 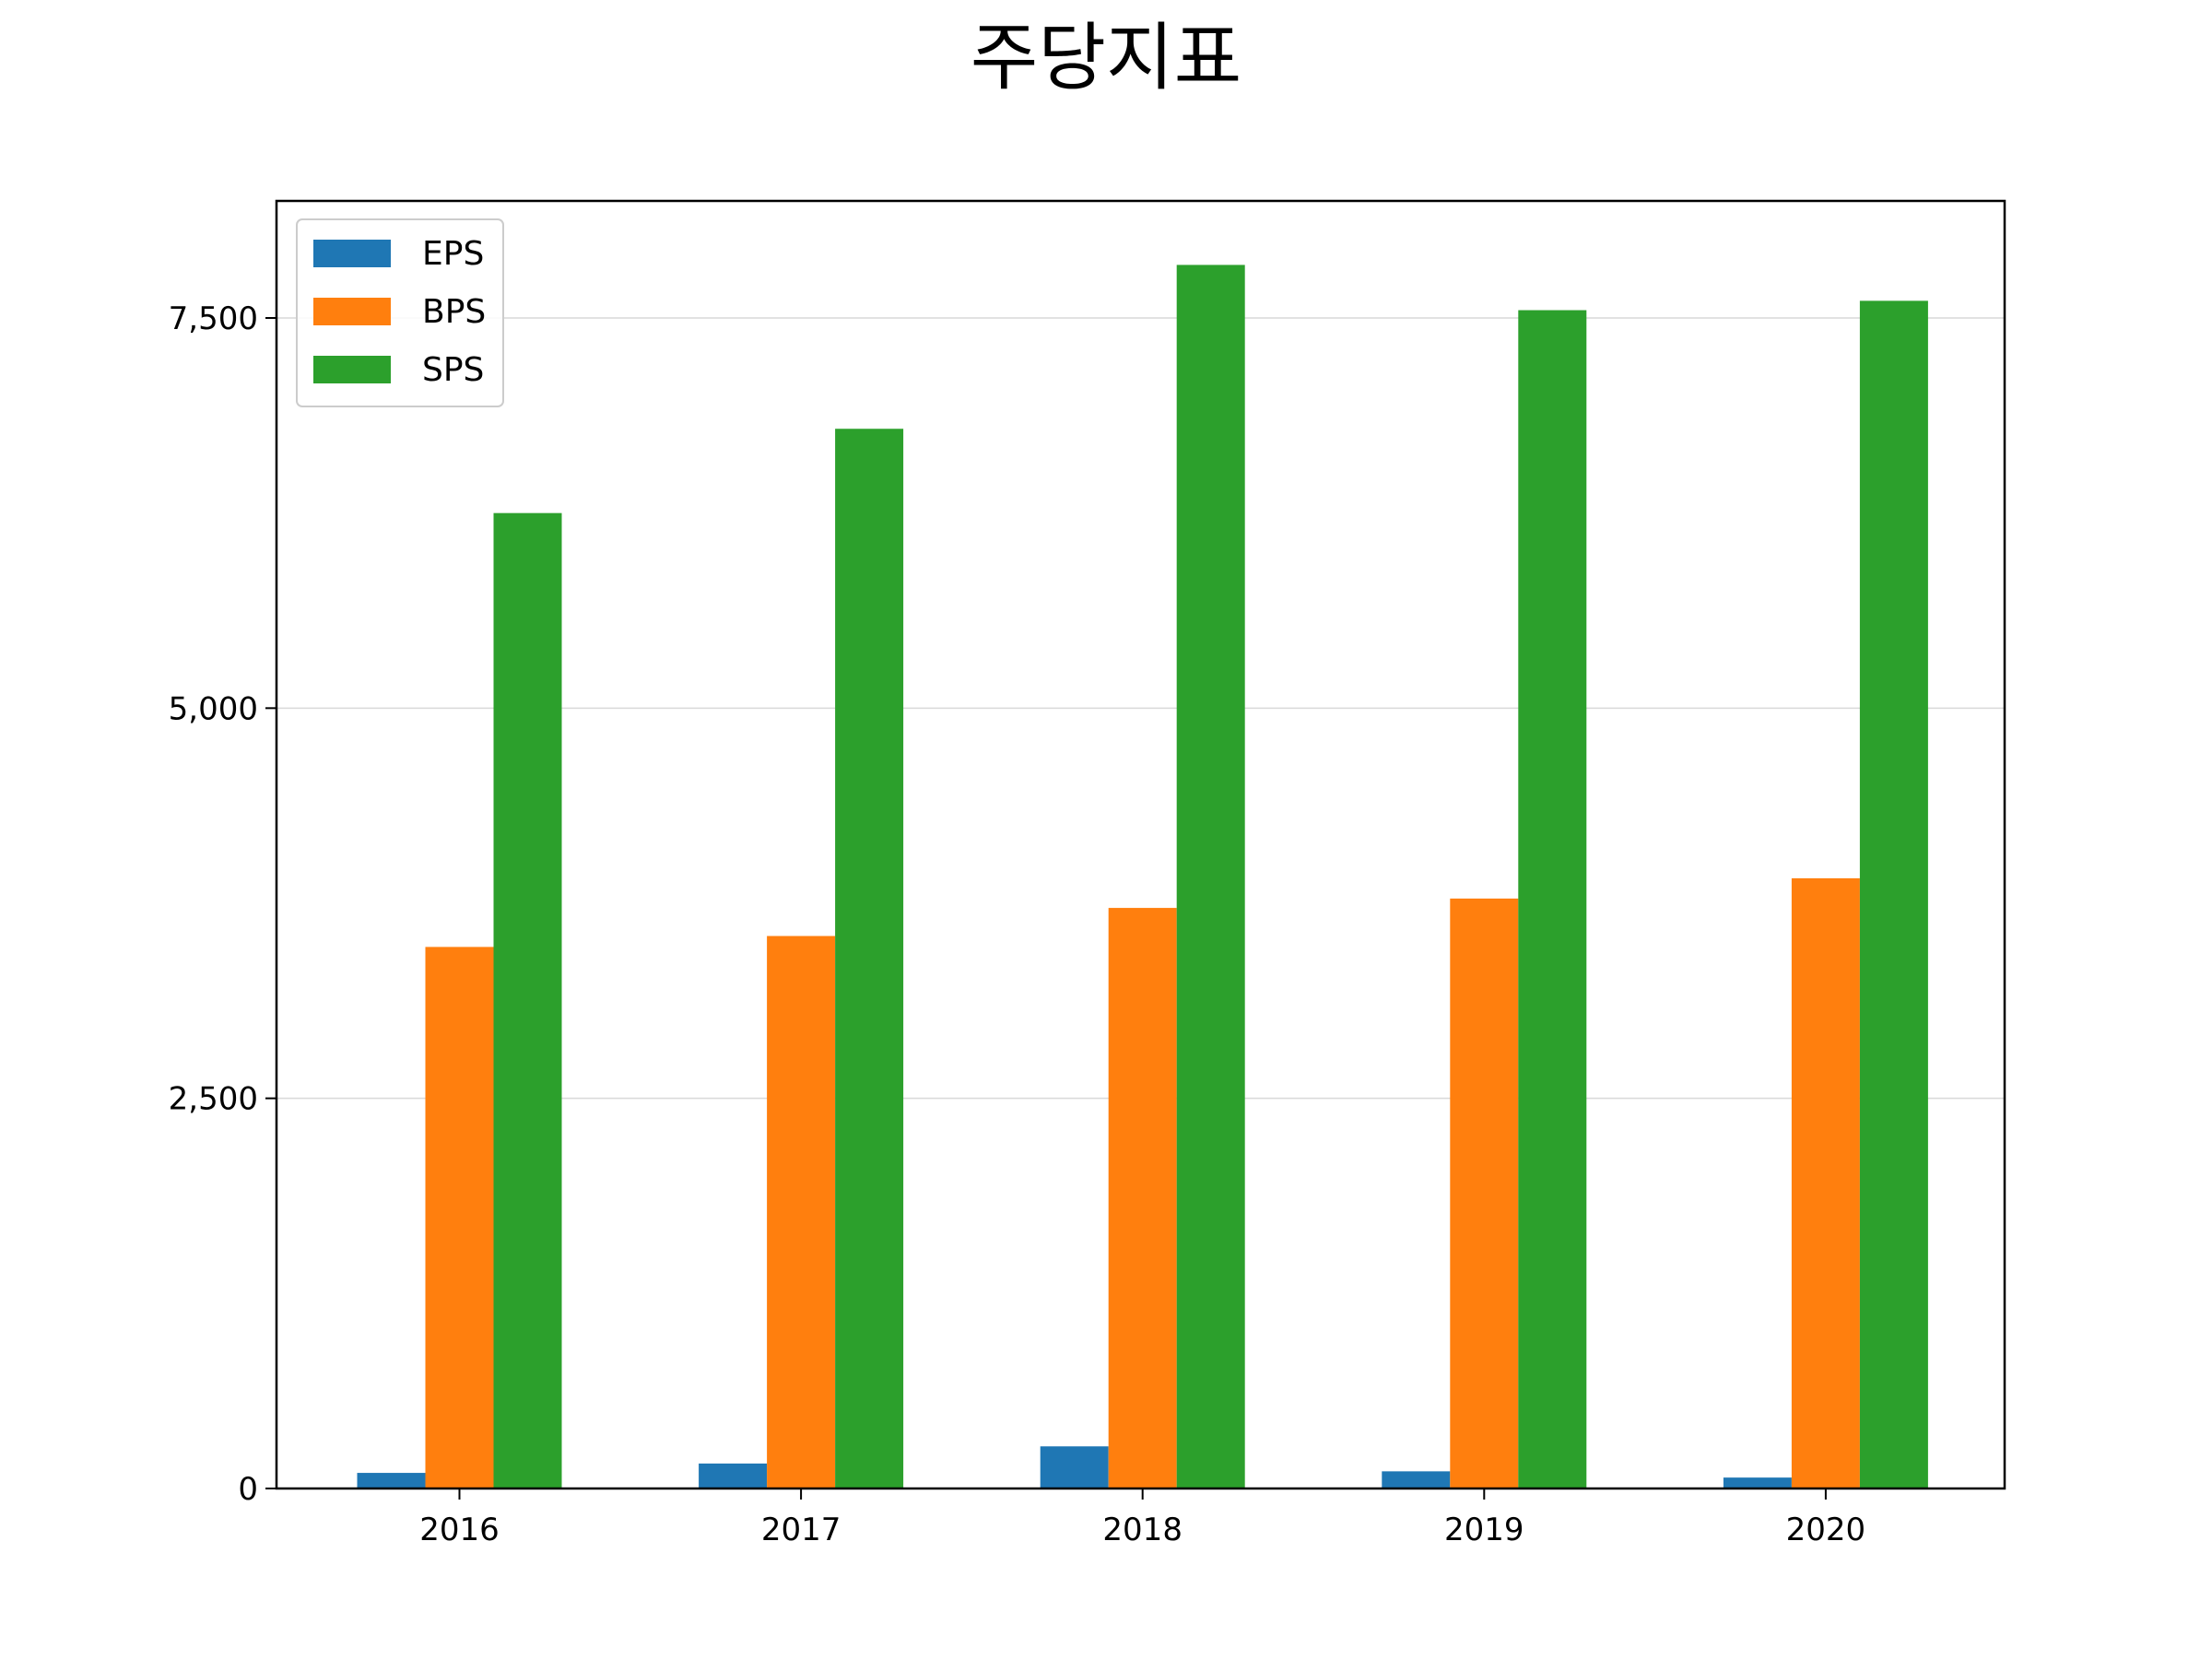 I want to click on legend: EPS BPS SPS, so click(x=400, y=312).